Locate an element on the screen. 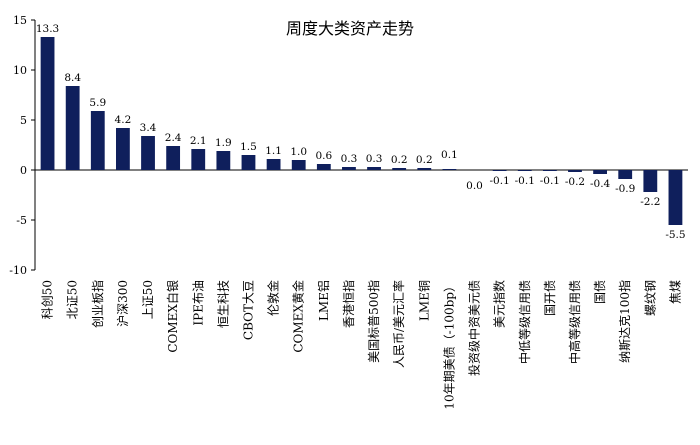 Image resolution: width=700 pixels, height=445 pixels. x-tick-label: 沪深300 is located at coordinates (123, 303).